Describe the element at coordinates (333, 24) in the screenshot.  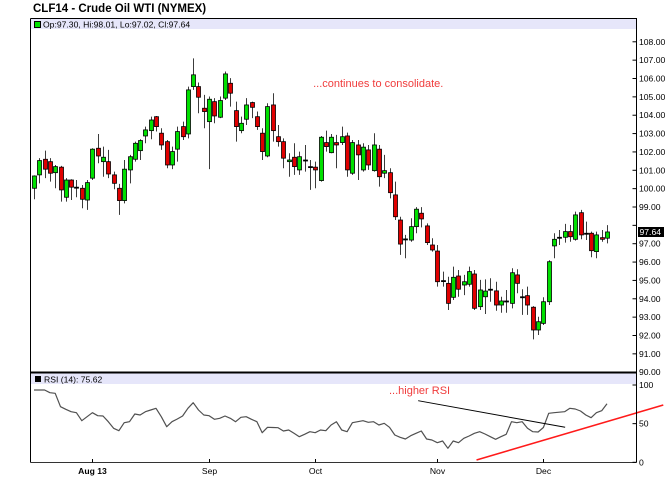
I see `price-panel-legend-band` at that location.